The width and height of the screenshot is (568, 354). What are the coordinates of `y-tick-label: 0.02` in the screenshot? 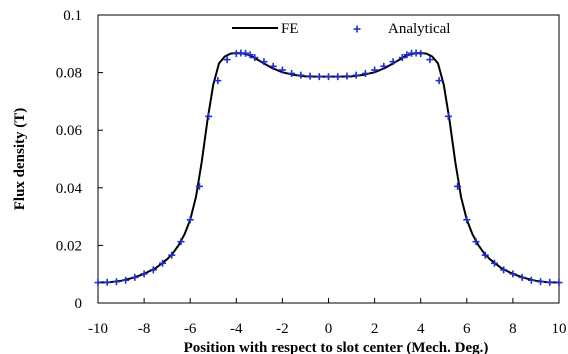 It's located at (69, 246).